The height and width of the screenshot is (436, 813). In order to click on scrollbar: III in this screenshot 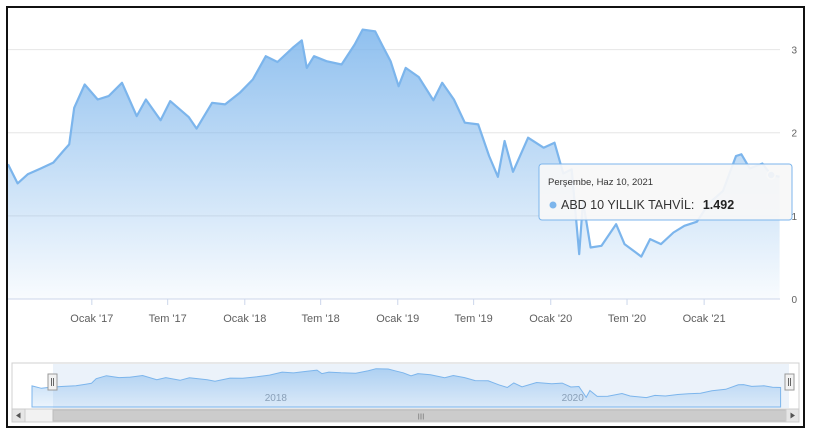, I will do `click(405, 415)`.